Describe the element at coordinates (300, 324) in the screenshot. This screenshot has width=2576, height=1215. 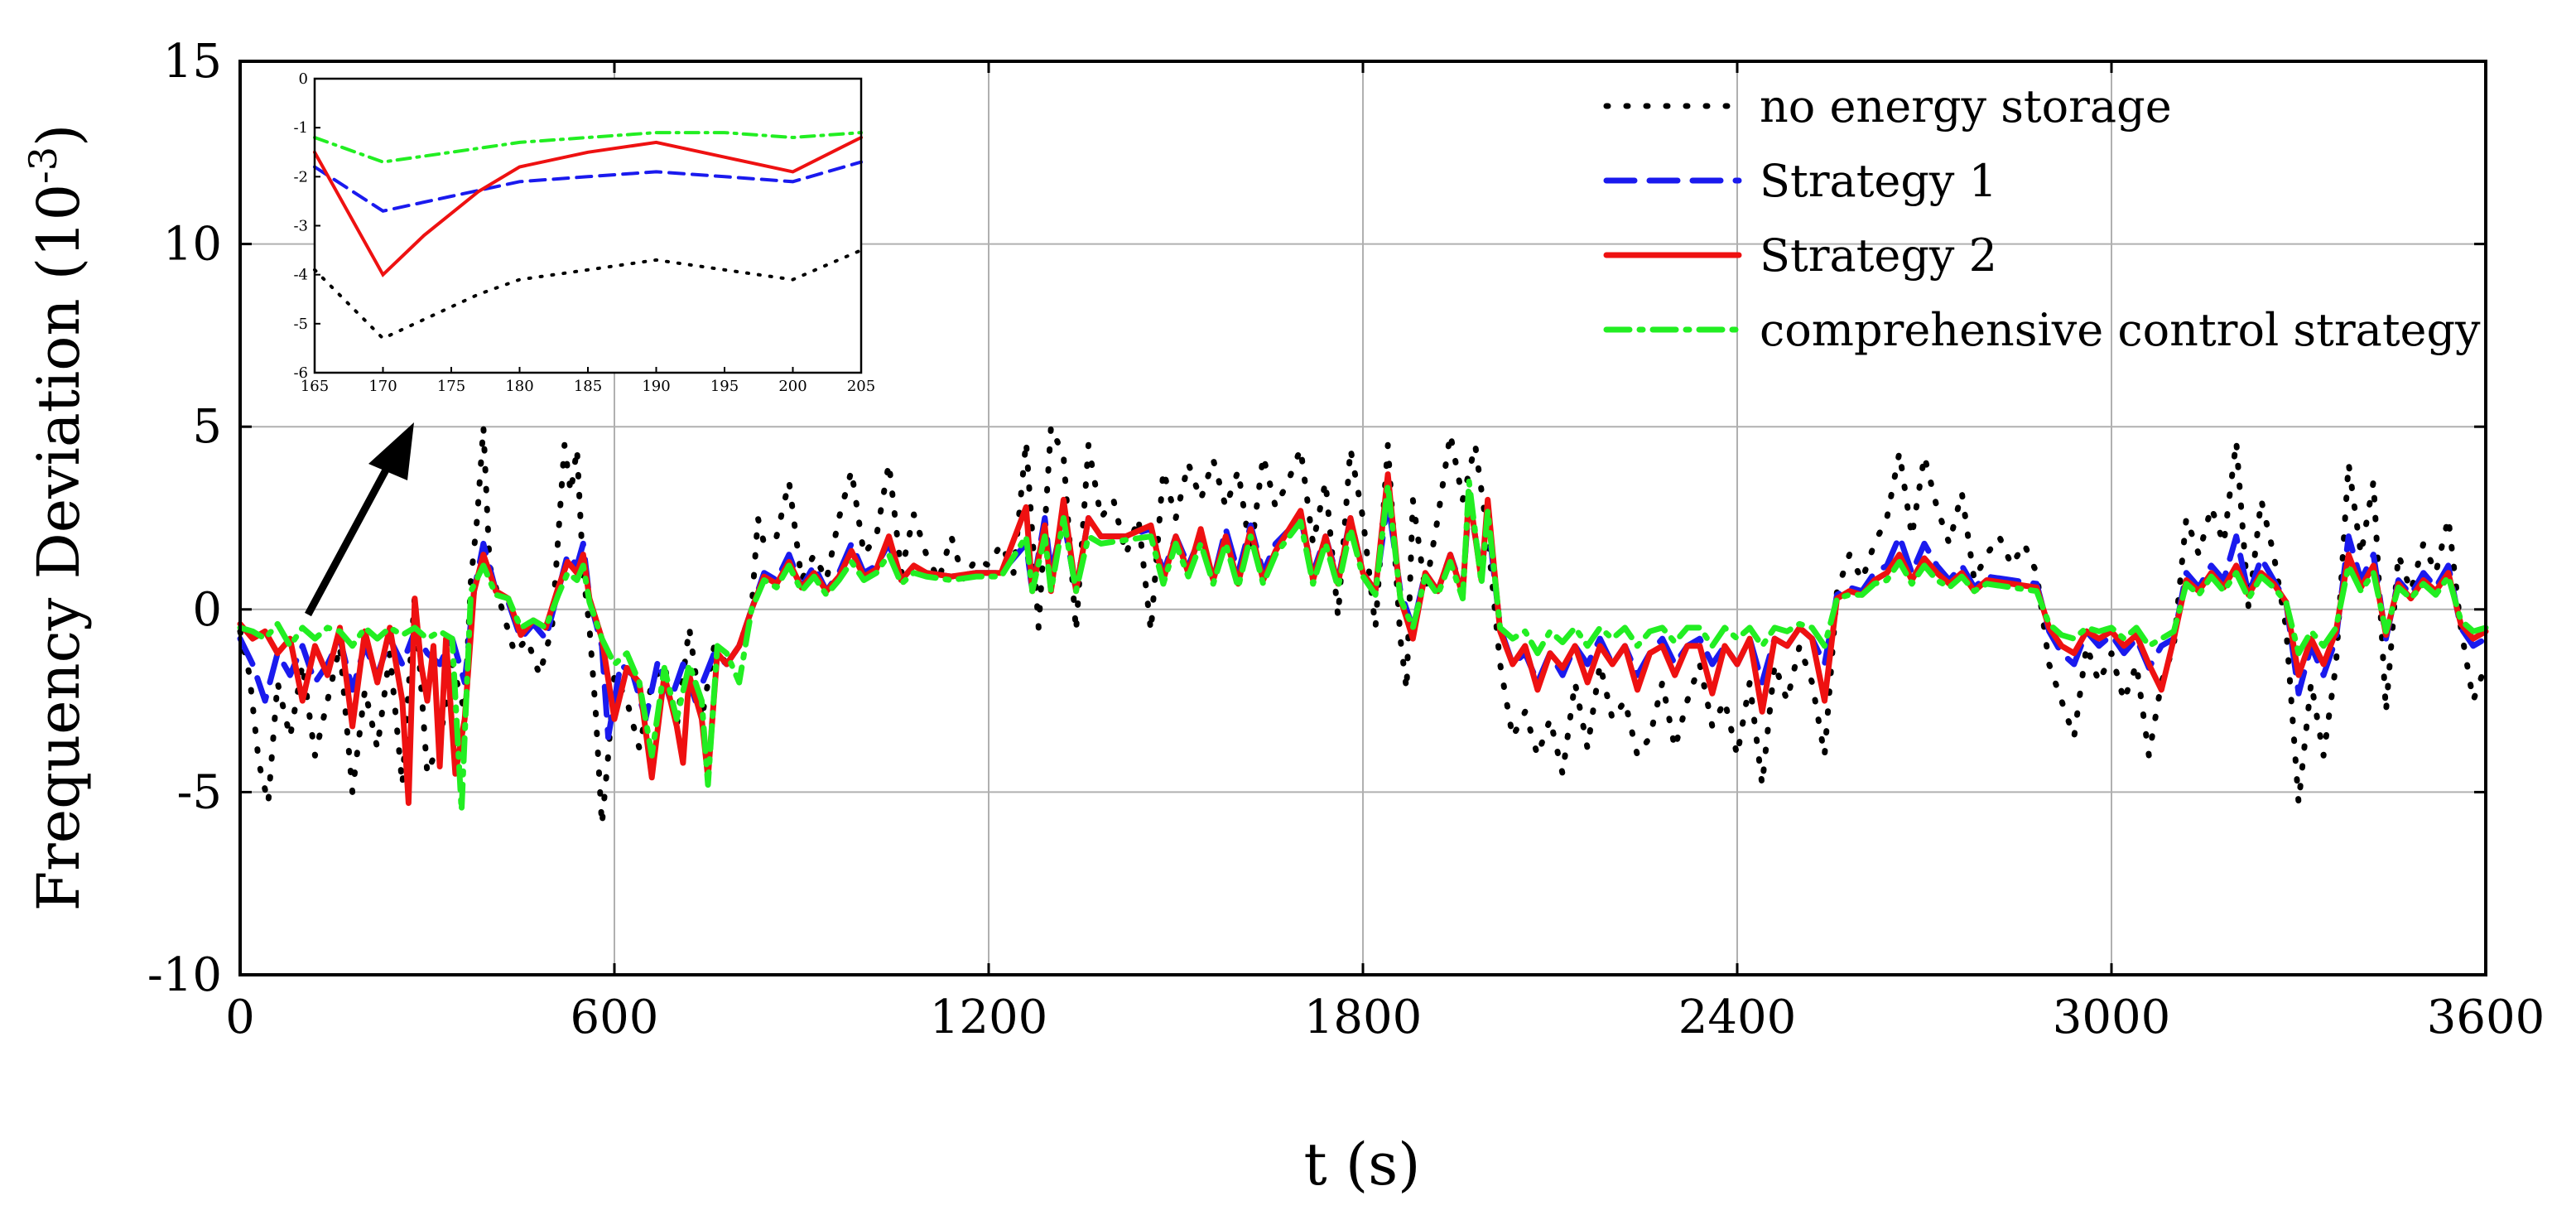
I see `inset-y-tick-label: -5` at that location.